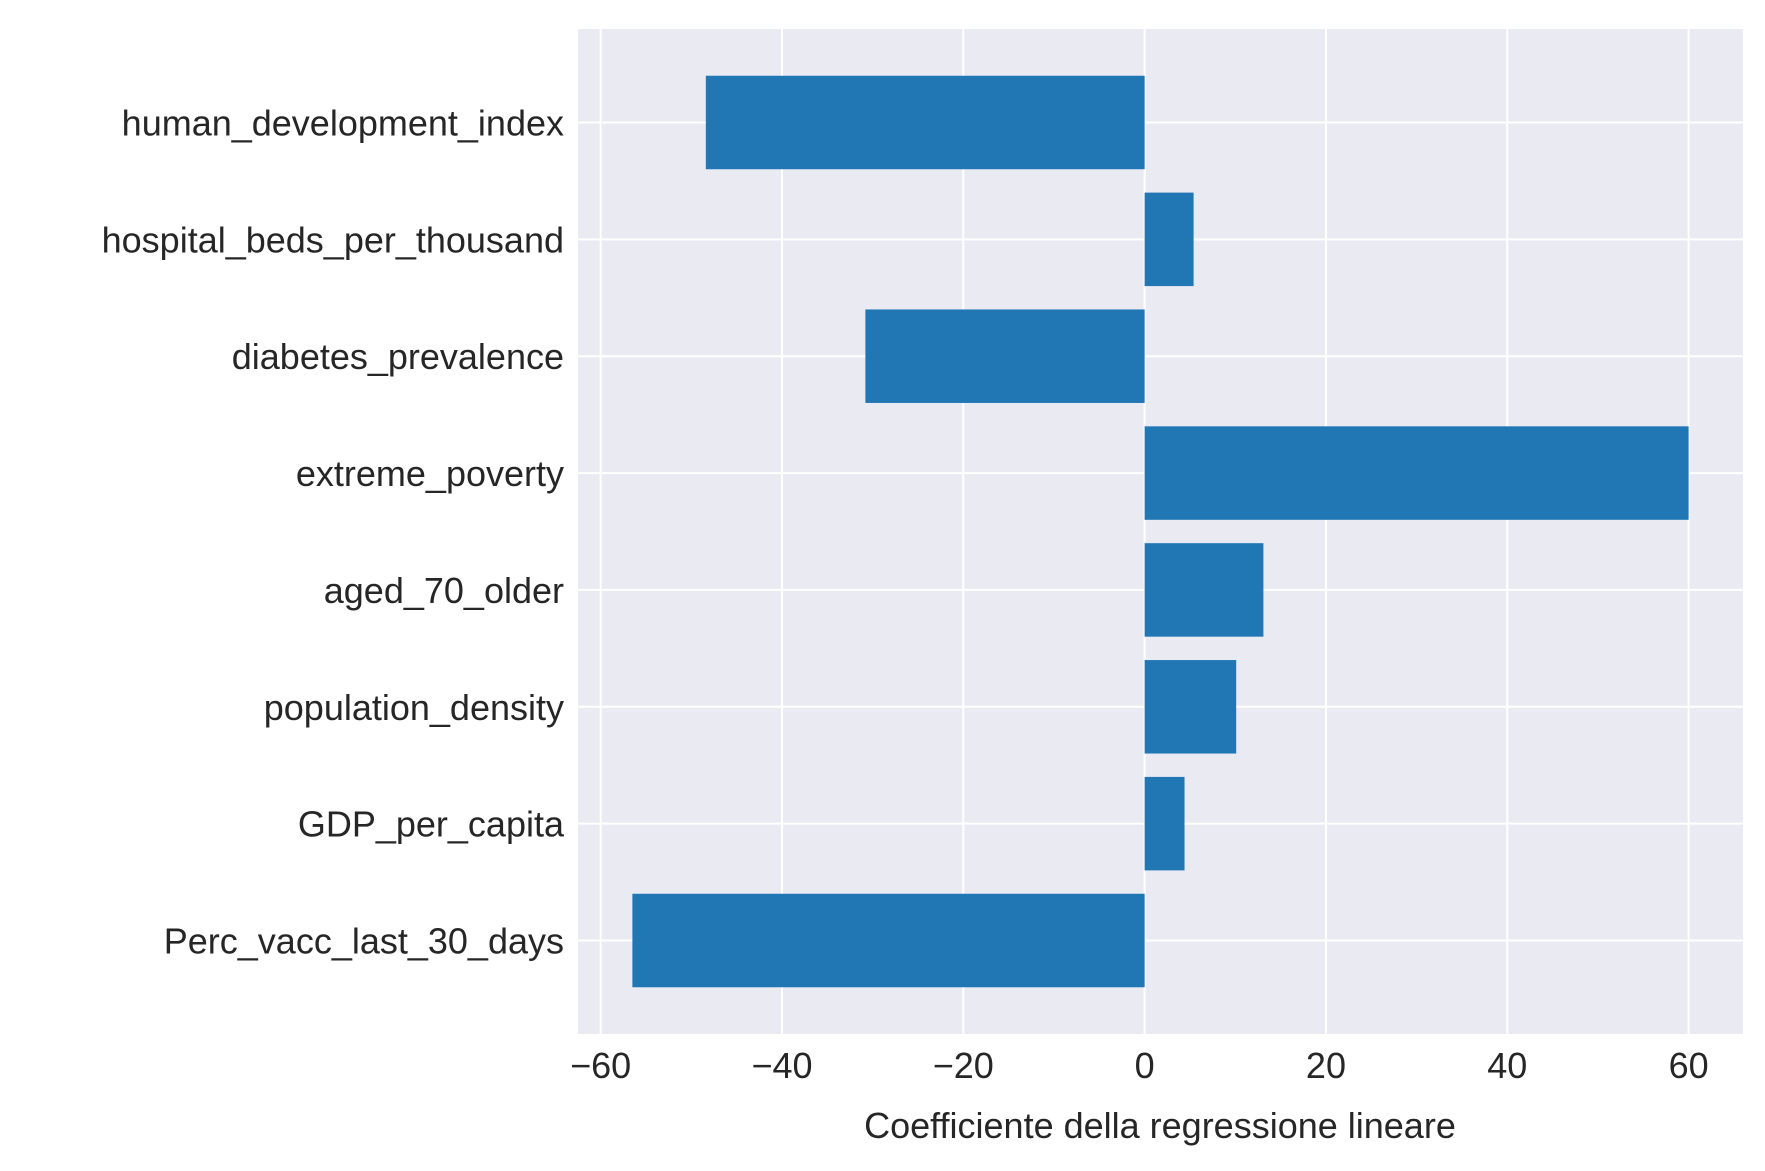 Image resolution: width=1765 pixels, height=1171 pixels. What do you see at coordinates (963, 1065) in the screenshot?
I see `x-tick-label: −20` at bounding box center [963, 1065].